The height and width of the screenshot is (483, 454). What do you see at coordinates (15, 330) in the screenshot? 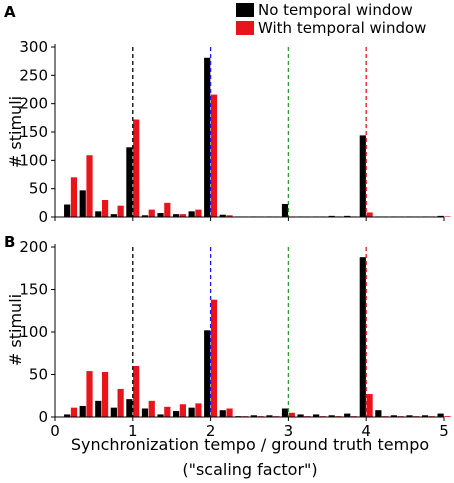
I see `y-axis-label-b: # stimuli` at bounding box center [15, 330].